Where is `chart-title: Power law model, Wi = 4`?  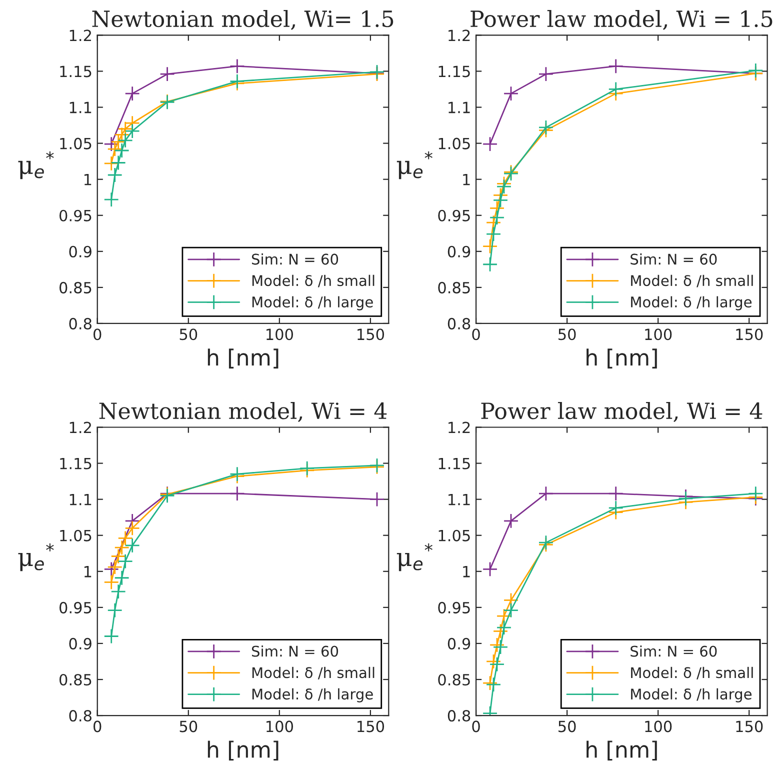
chart-title: Power law model, Wi = 4 is located at coordinates (621, 412).